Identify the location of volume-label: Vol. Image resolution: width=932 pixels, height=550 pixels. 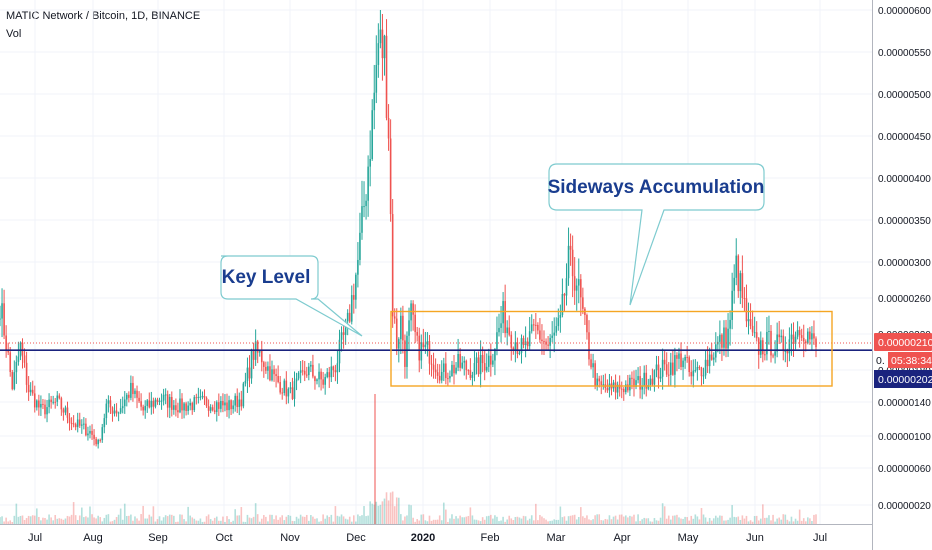
(14, 34).